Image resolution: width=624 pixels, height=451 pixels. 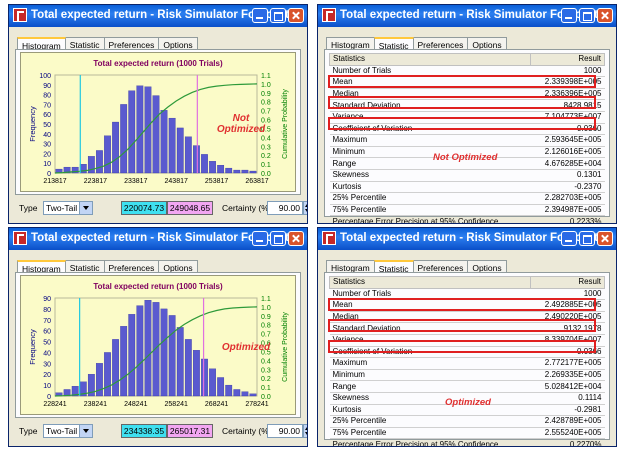 I want to click on right-certainty-value: 265017.31, so click(x=190, y=431).